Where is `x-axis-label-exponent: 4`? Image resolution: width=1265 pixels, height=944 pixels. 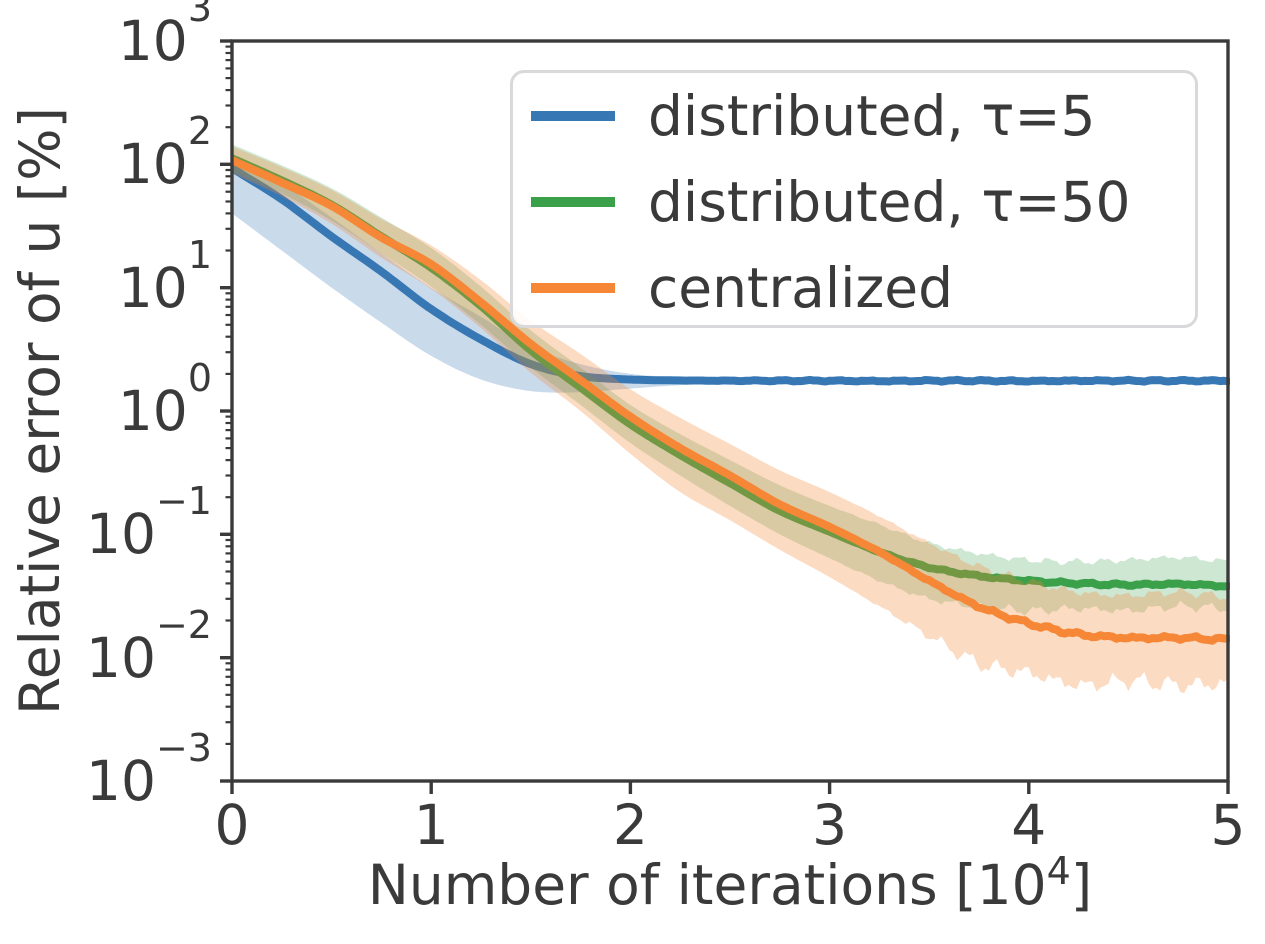
x-axis-label-exponent: 4 is located at coordinates (1058, 871).